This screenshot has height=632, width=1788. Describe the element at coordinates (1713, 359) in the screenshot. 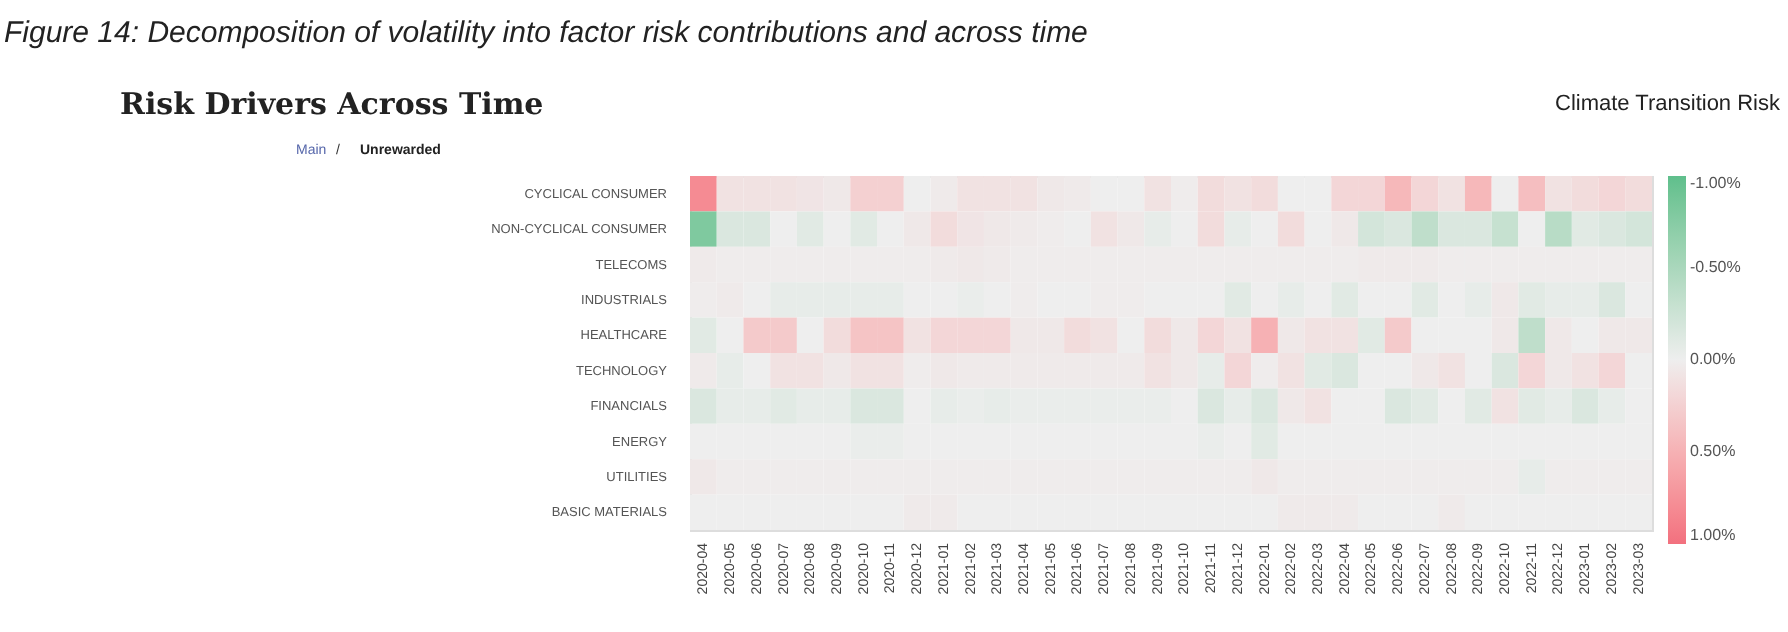

I see `color-bar-label: 0.00%` at that location.